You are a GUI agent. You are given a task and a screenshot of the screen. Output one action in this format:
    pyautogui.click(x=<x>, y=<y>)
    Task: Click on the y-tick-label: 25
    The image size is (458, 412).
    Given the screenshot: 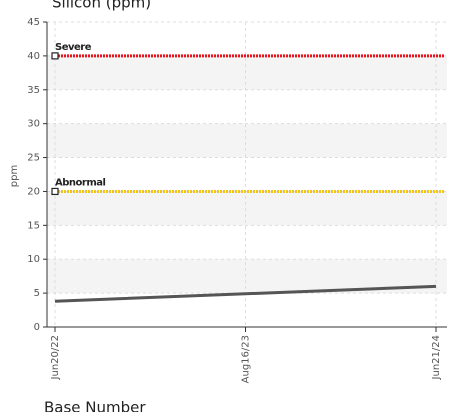 What is the action you would take?
    pyautogui.click(x=33, y=158)
    